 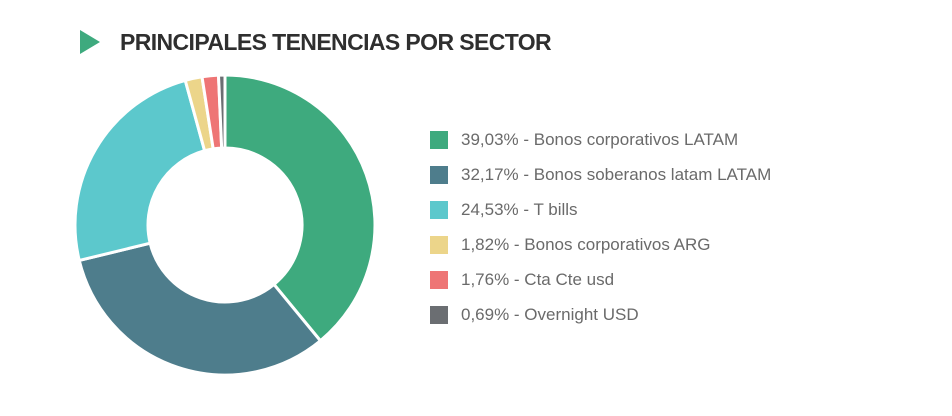 What do you see at coordinates (199, 309) in the screenshot?
I see `pie-slice-bonos-soberanos-latam-latam` at bounding box center [199, 309].